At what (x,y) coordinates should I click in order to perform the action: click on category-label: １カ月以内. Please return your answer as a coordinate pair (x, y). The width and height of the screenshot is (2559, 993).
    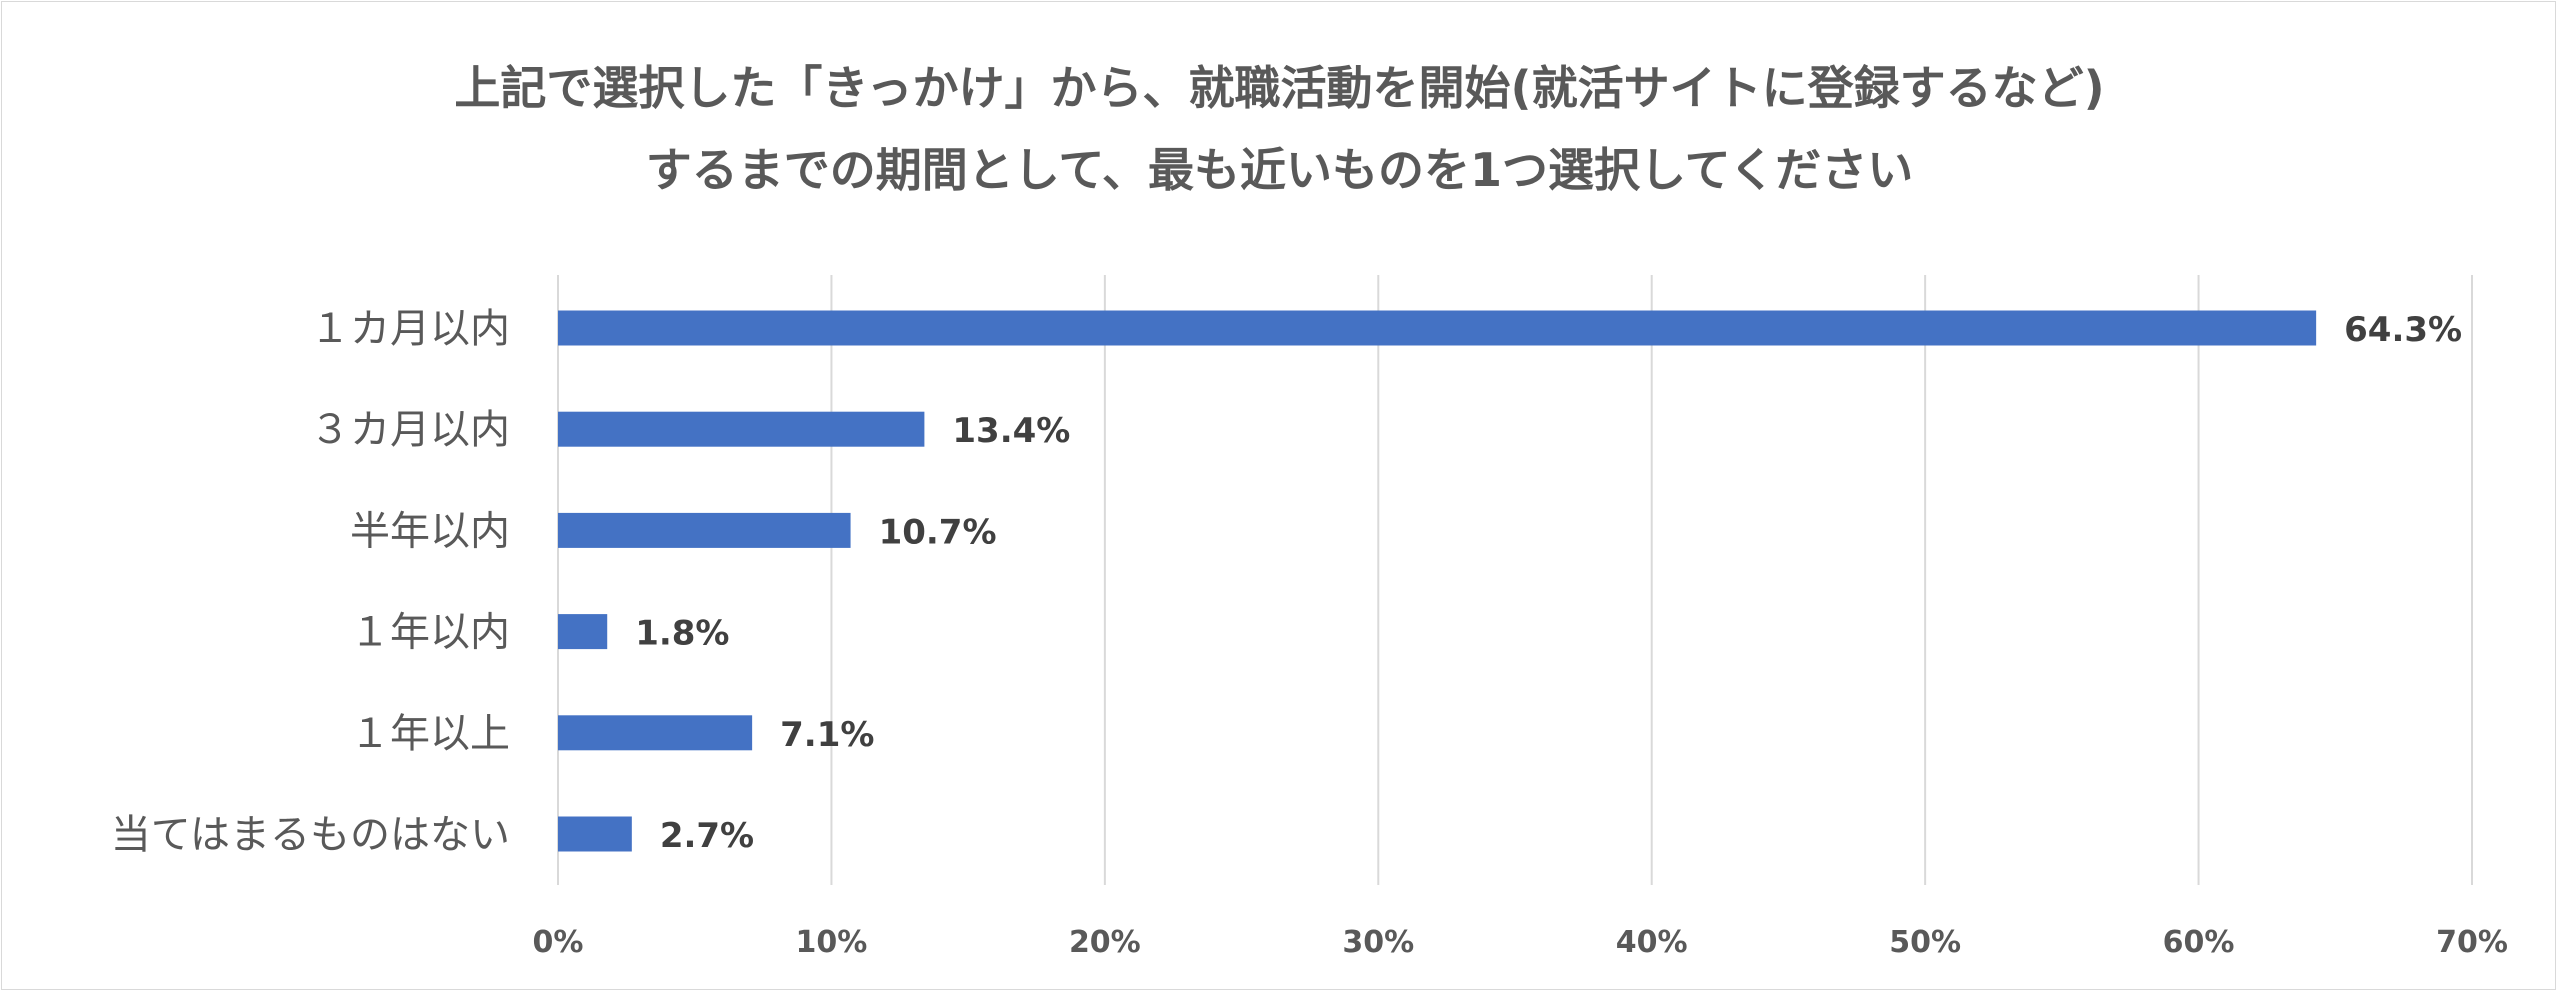
    Looking at the image, I should click on (410, 329).